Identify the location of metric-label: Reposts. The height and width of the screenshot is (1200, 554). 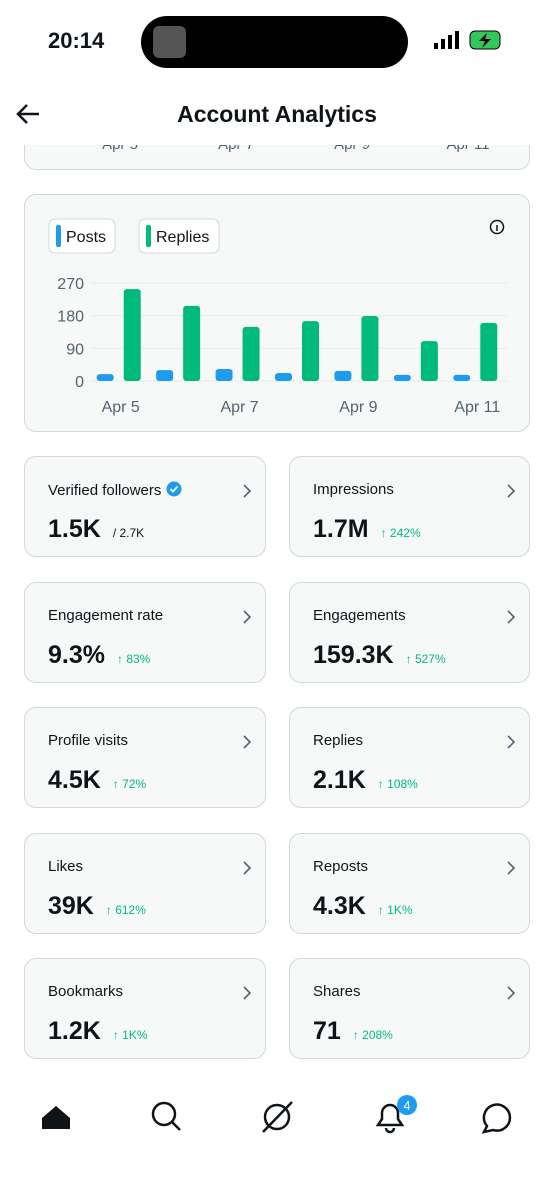
(341, 866).